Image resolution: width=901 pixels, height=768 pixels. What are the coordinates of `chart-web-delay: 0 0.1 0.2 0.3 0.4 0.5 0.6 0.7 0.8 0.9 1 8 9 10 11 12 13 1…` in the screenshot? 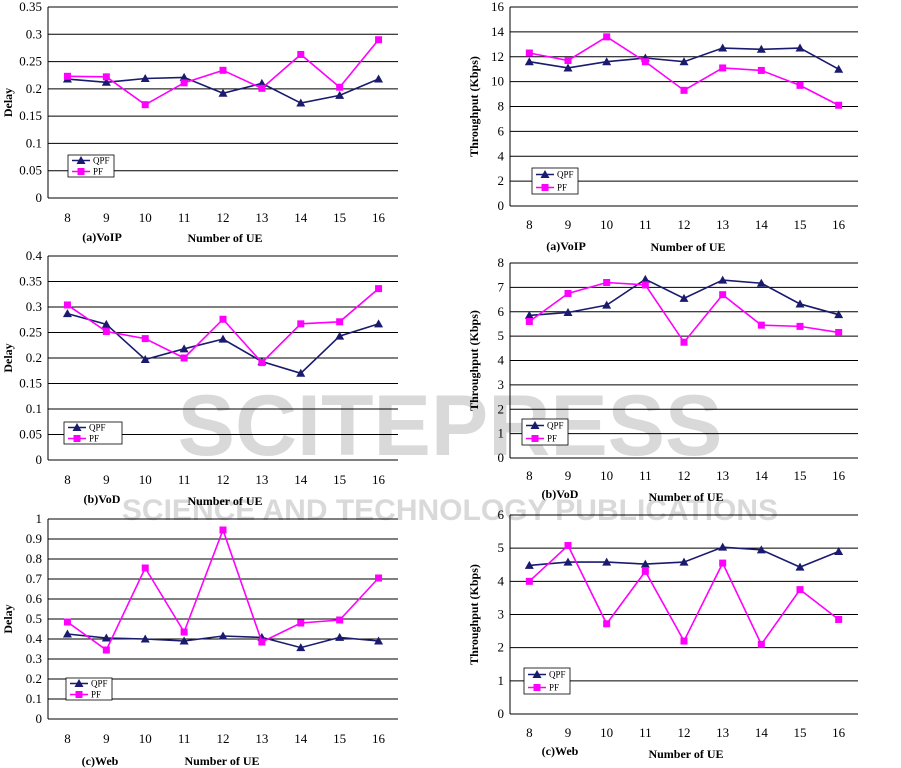 It's located at (199, 639).